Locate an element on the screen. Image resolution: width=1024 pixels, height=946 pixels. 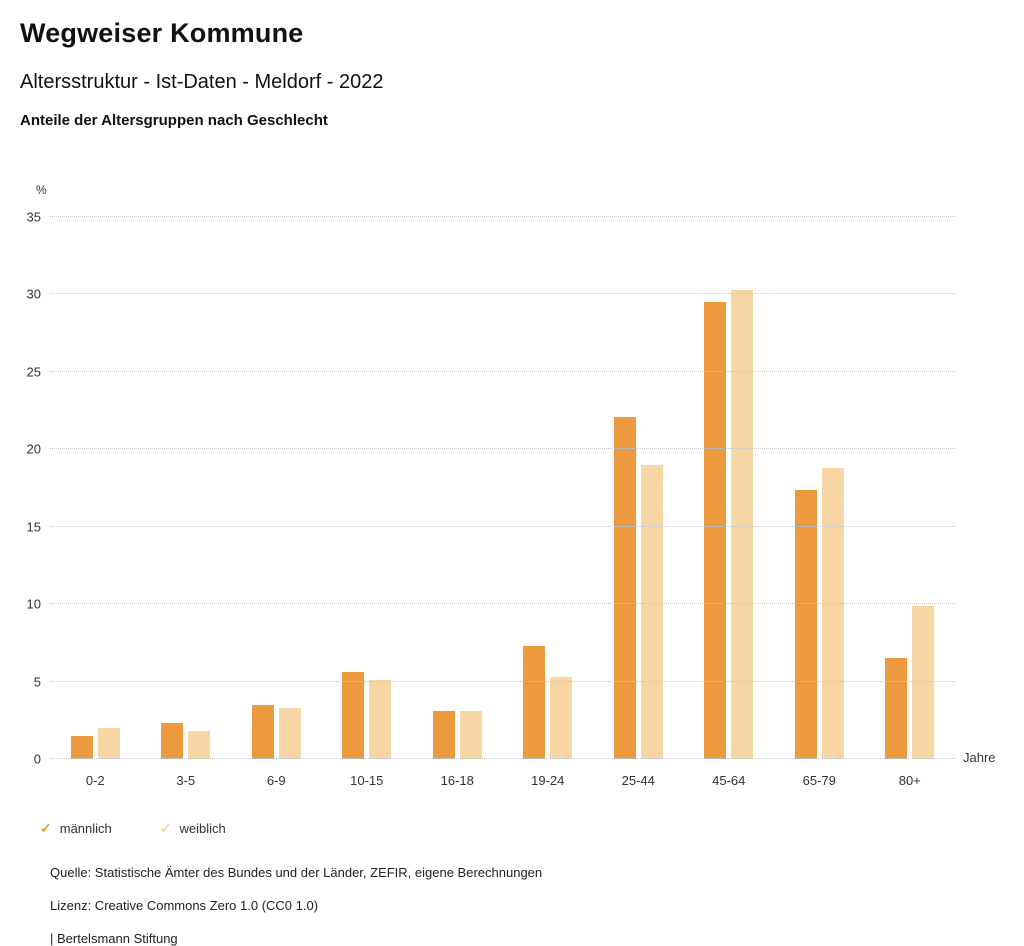
y-axis-tick-label: 35 is located at coordinates (33, 217).